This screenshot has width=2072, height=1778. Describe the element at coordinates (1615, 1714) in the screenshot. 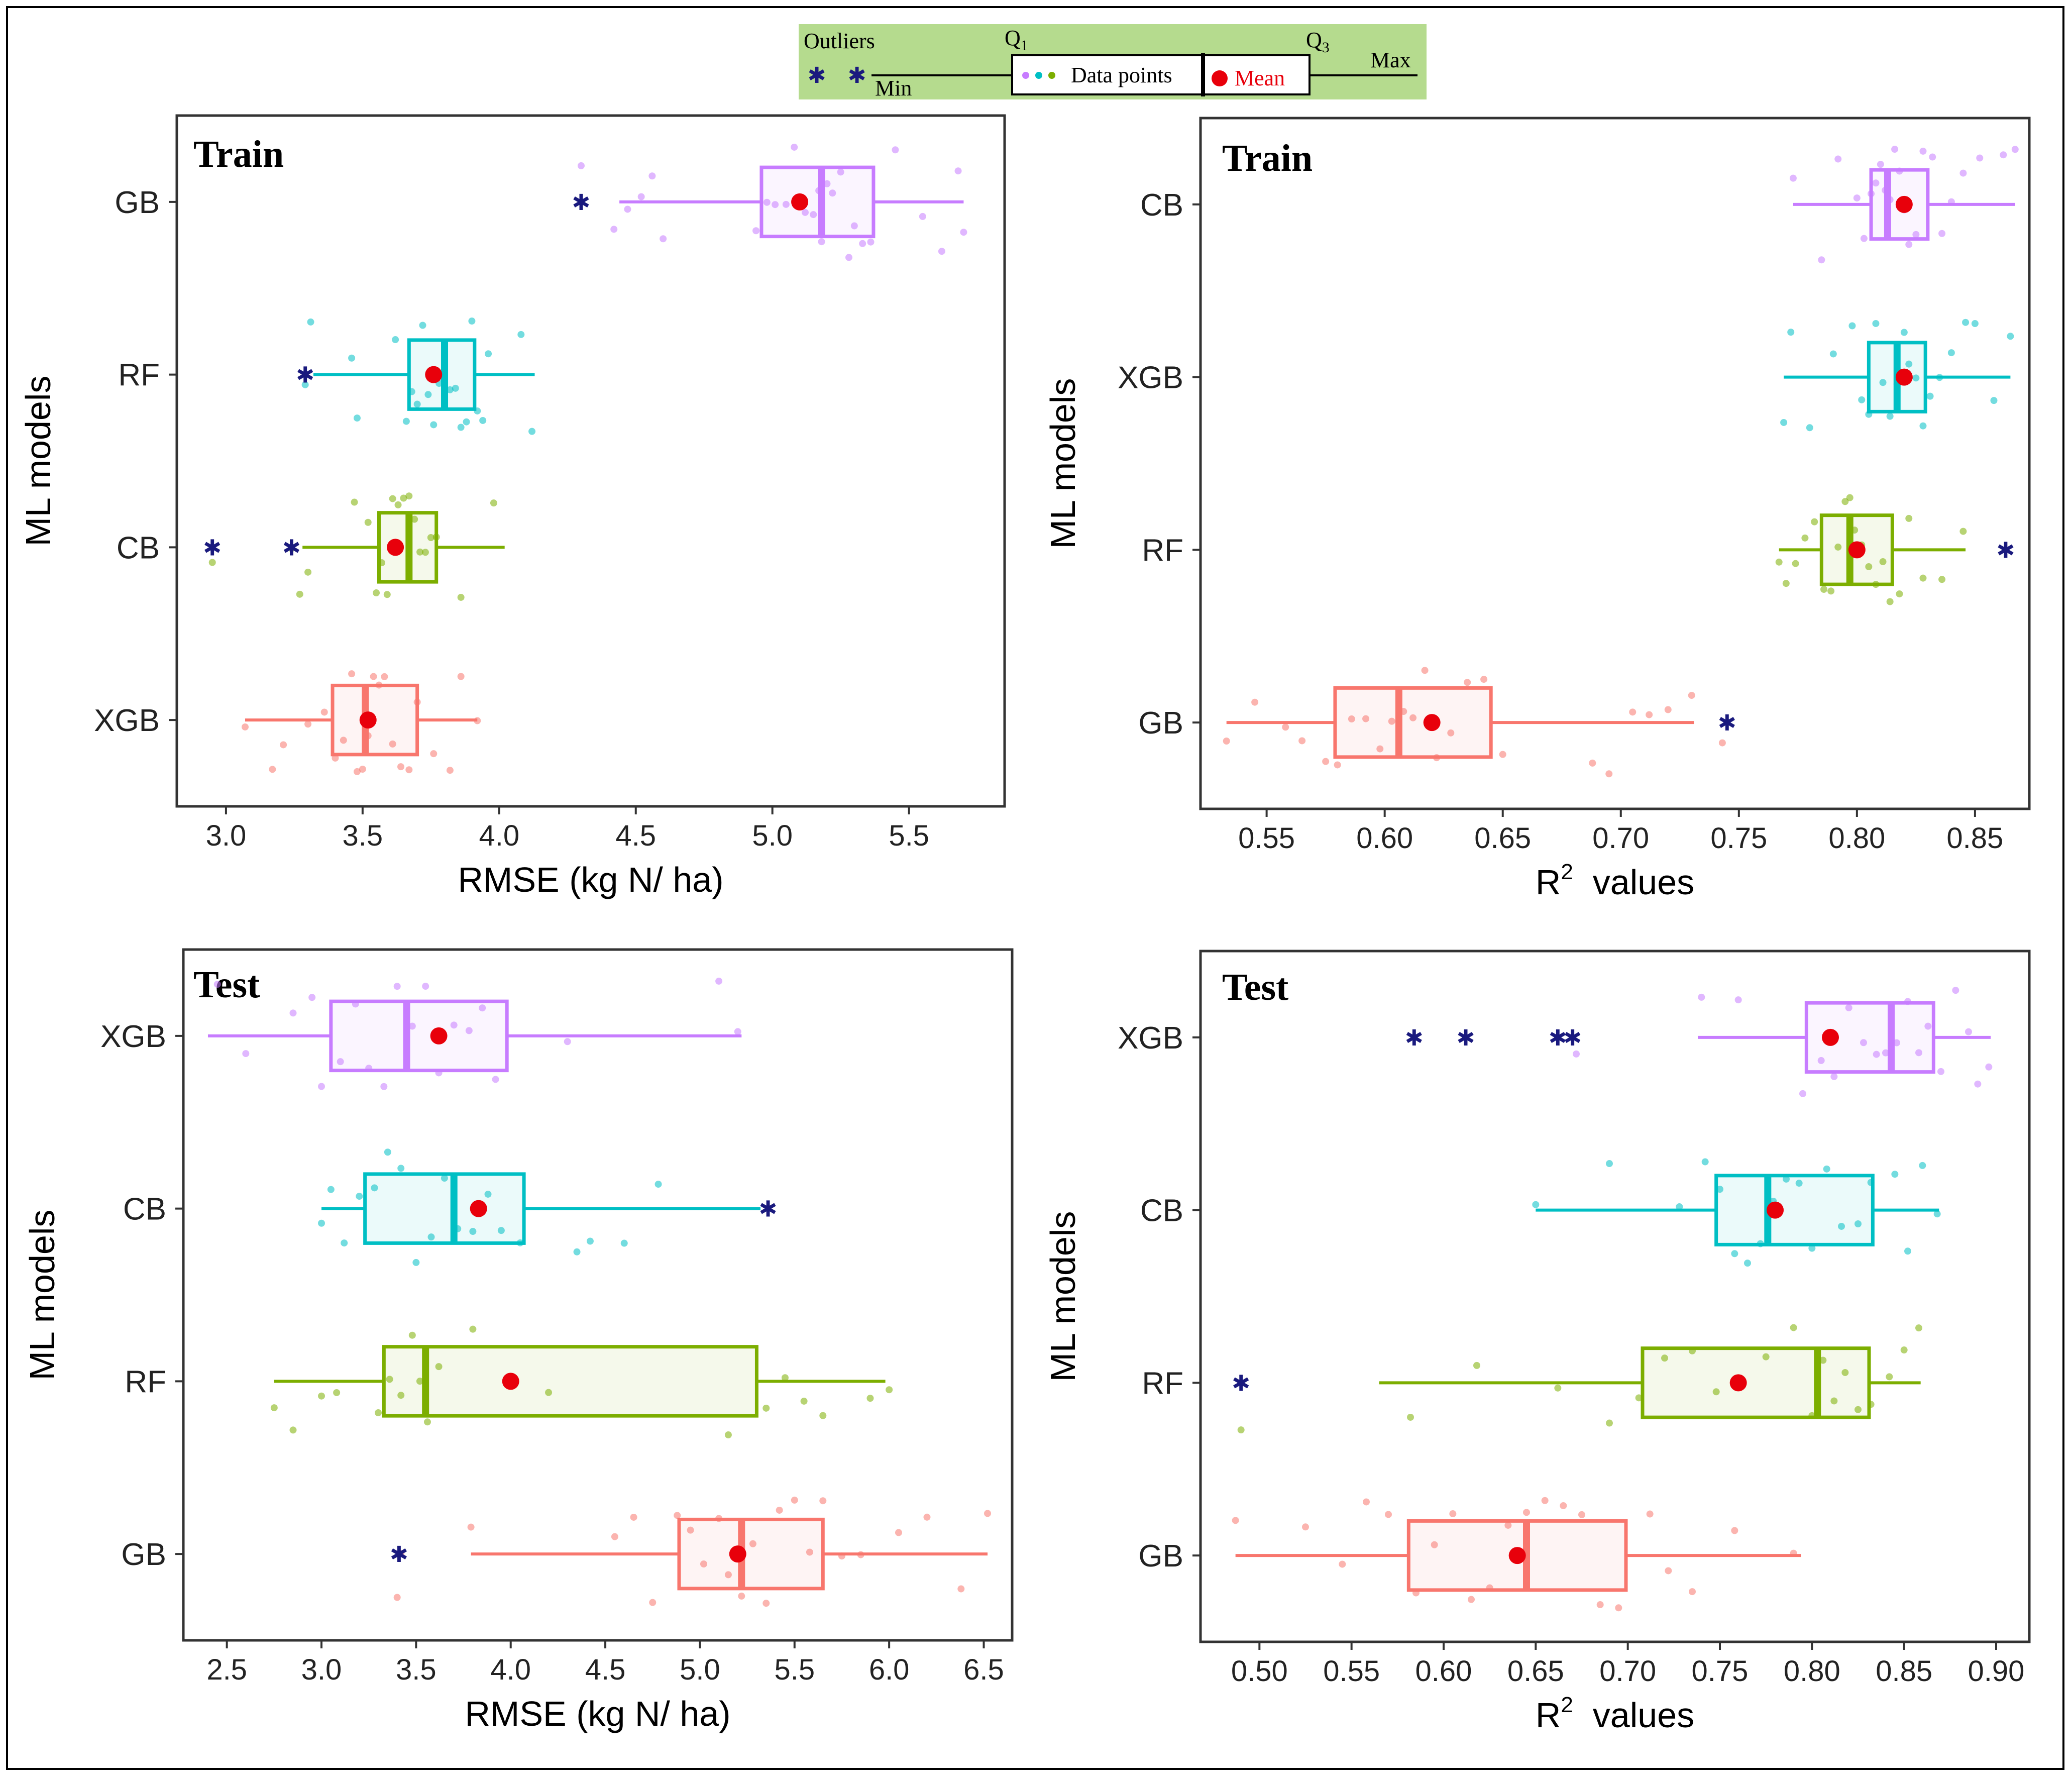

I see `x-axis-label: R2 values` at that location.